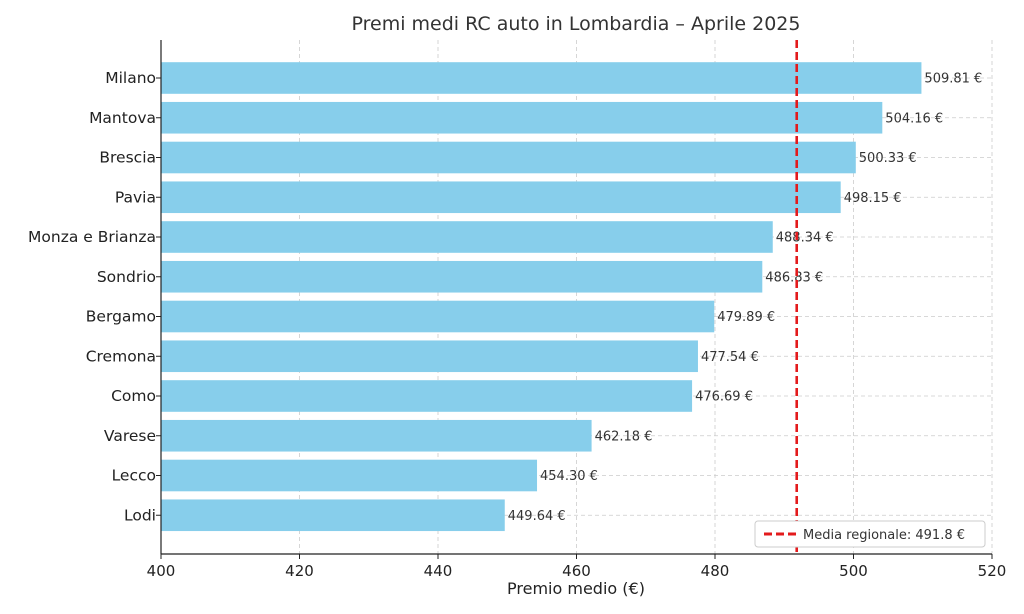 The image size is (1024, 614). What do you see at coordinates (805, 238) in the screenshot?
I see `value-label: 488.34 €` at bounding box center [805, 238].